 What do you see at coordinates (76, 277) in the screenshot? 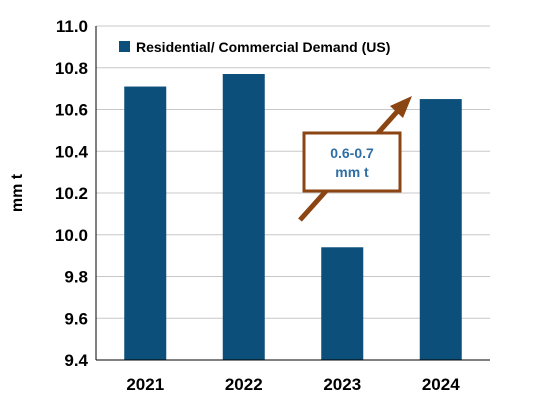
I see `y-tick-label: 9.8` at bounding box center [76, 277].